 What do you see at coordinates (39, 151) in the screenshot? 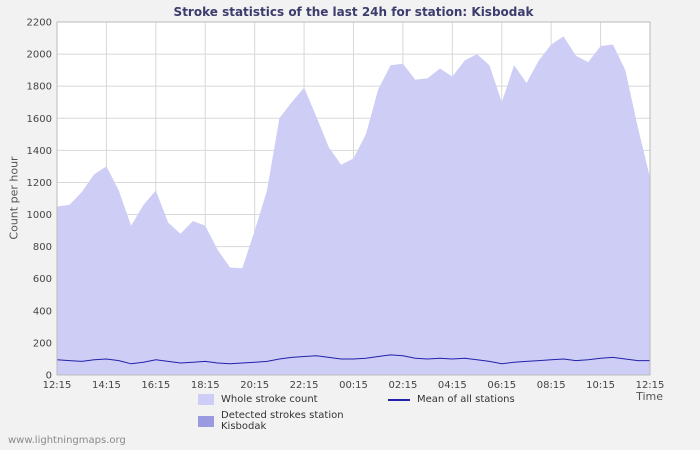
I see `y-tick-label: 1400` at bounding box center [39, 151].